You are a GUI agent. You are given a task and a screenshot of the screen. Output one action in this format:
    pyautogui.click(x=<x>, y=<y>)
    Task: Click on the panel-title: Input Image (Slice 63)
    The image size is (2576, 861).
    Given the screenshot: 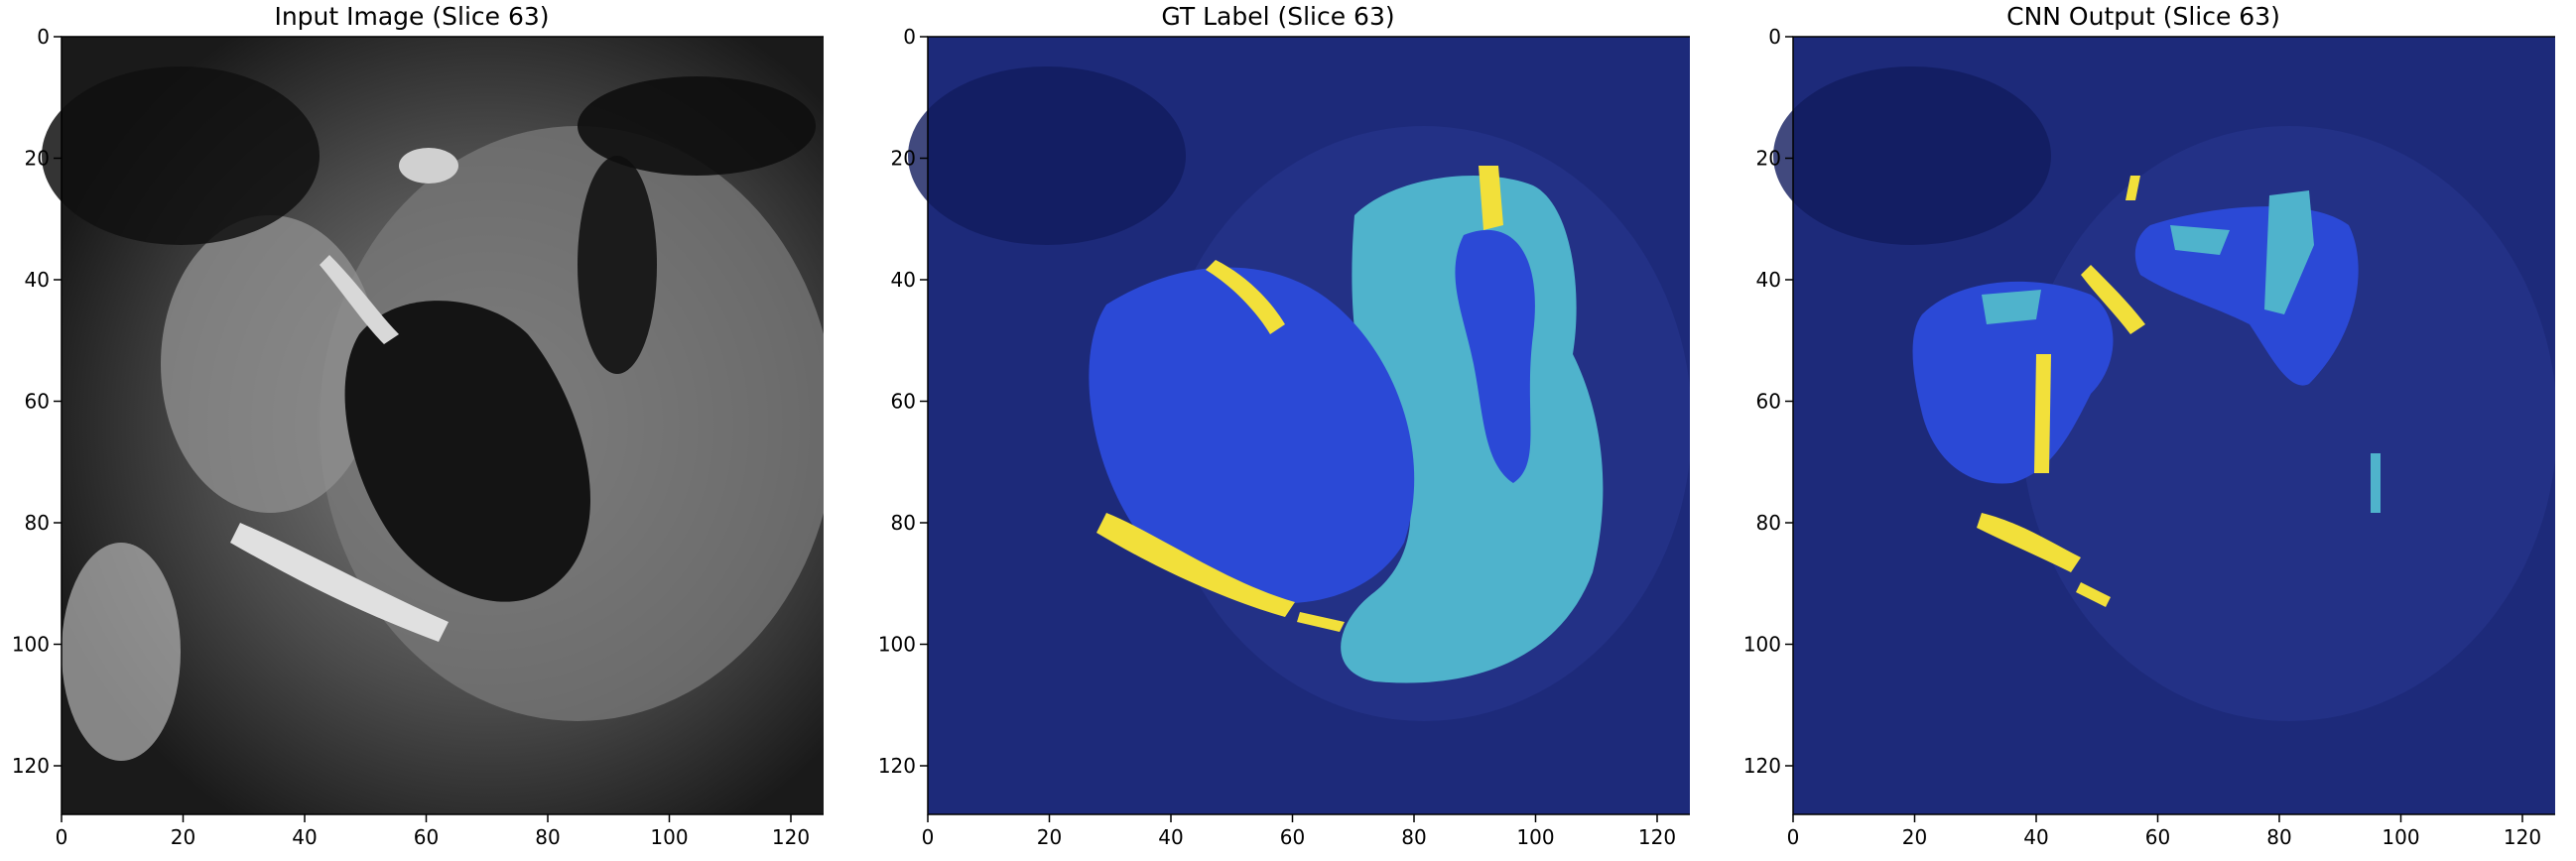 What is the action you would take?
    pyautogui.click(x=412, y=16)
    